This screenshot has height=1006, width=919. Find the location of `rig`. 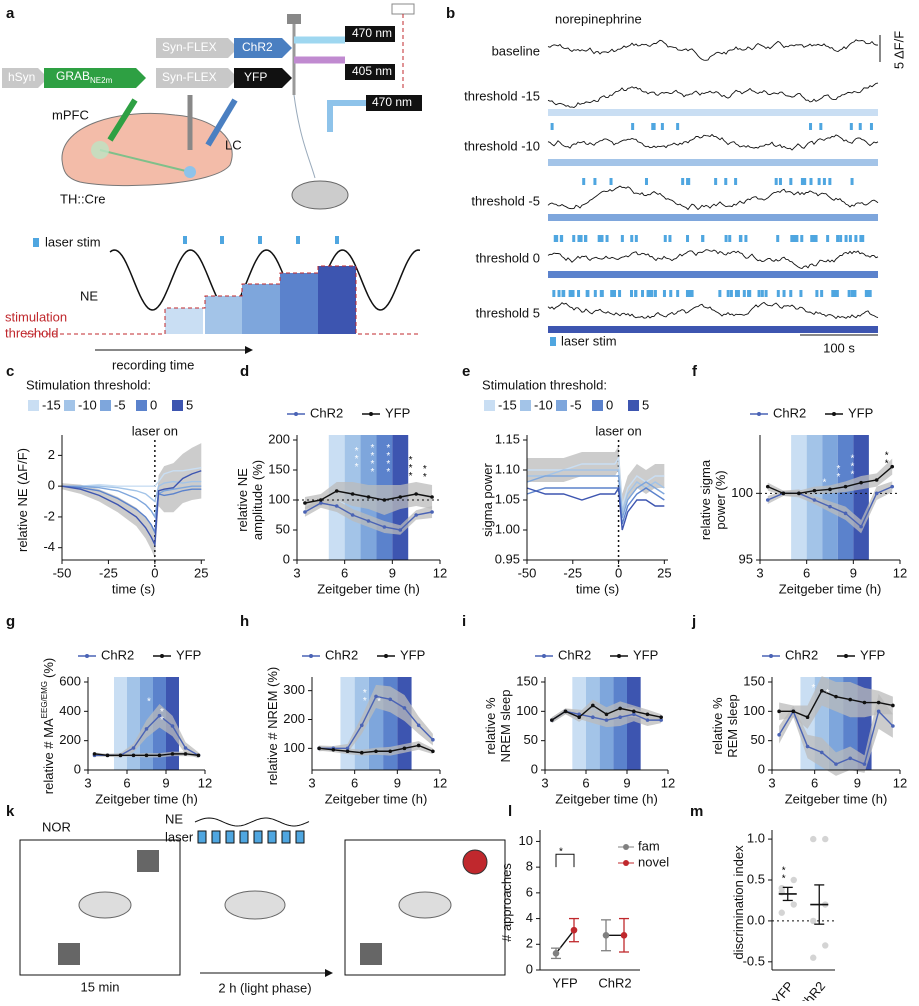

rig is located at coordinates (294, 19).